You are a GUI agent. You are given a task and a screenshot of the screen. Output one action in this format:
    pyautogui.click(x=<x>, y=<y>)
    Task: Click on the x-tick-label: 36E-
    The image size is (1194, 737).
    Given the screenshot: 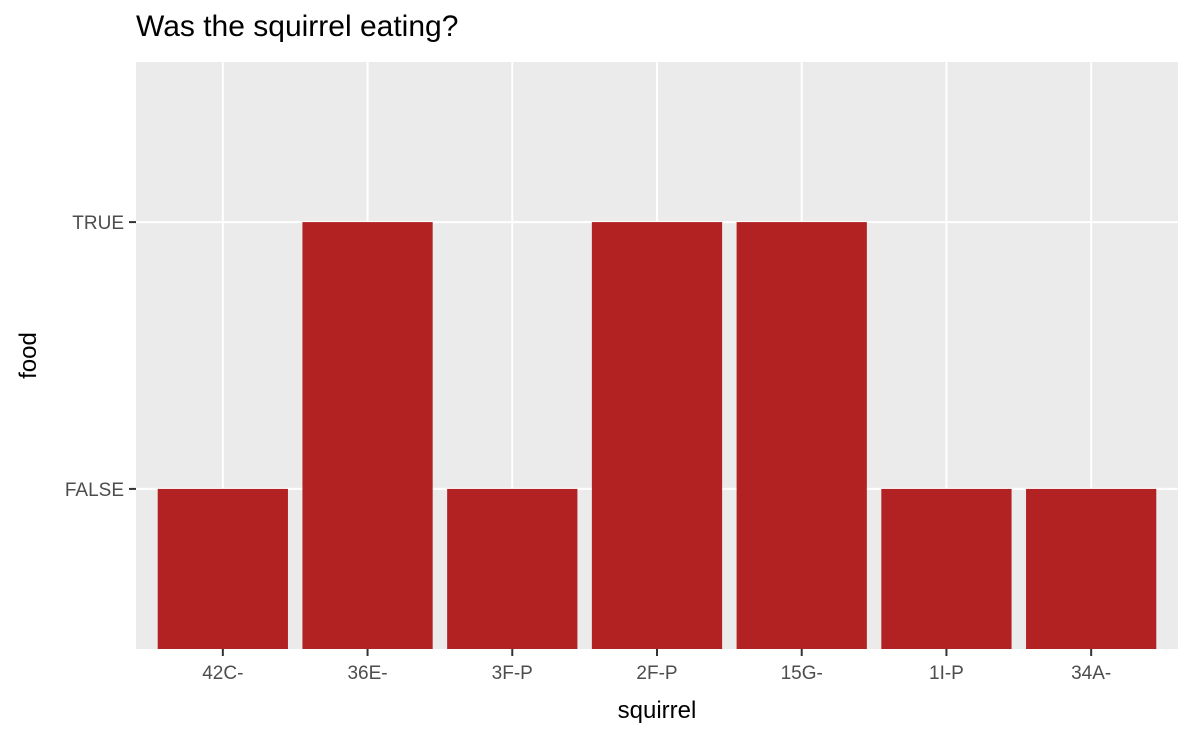 What is the action you would take?
    pyautogui.click(x=367, y=673)
    